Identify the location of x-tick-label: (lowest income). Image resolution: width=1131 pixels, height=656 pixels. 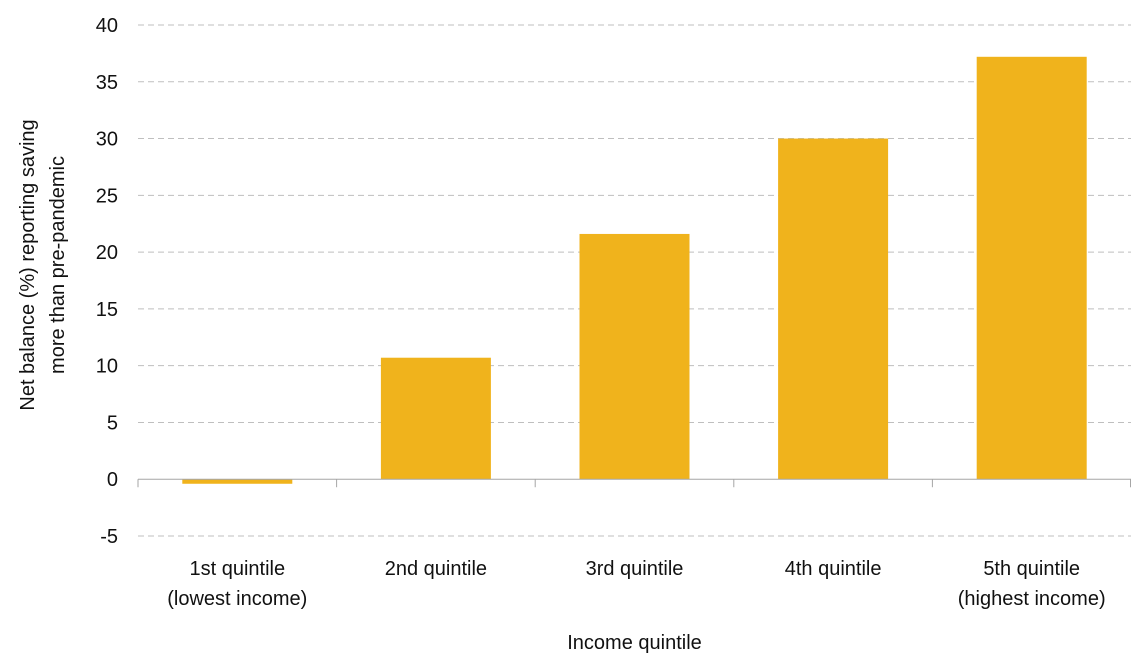
(237, 599).